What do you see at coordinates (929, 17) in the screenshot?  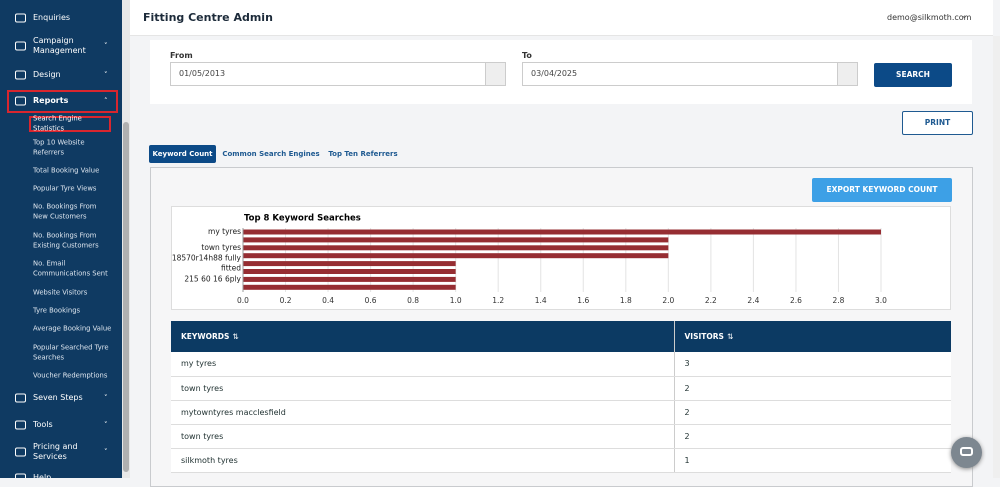 I see `user-menu: demo@silkmoth.com` at bounding box center [929, 17].